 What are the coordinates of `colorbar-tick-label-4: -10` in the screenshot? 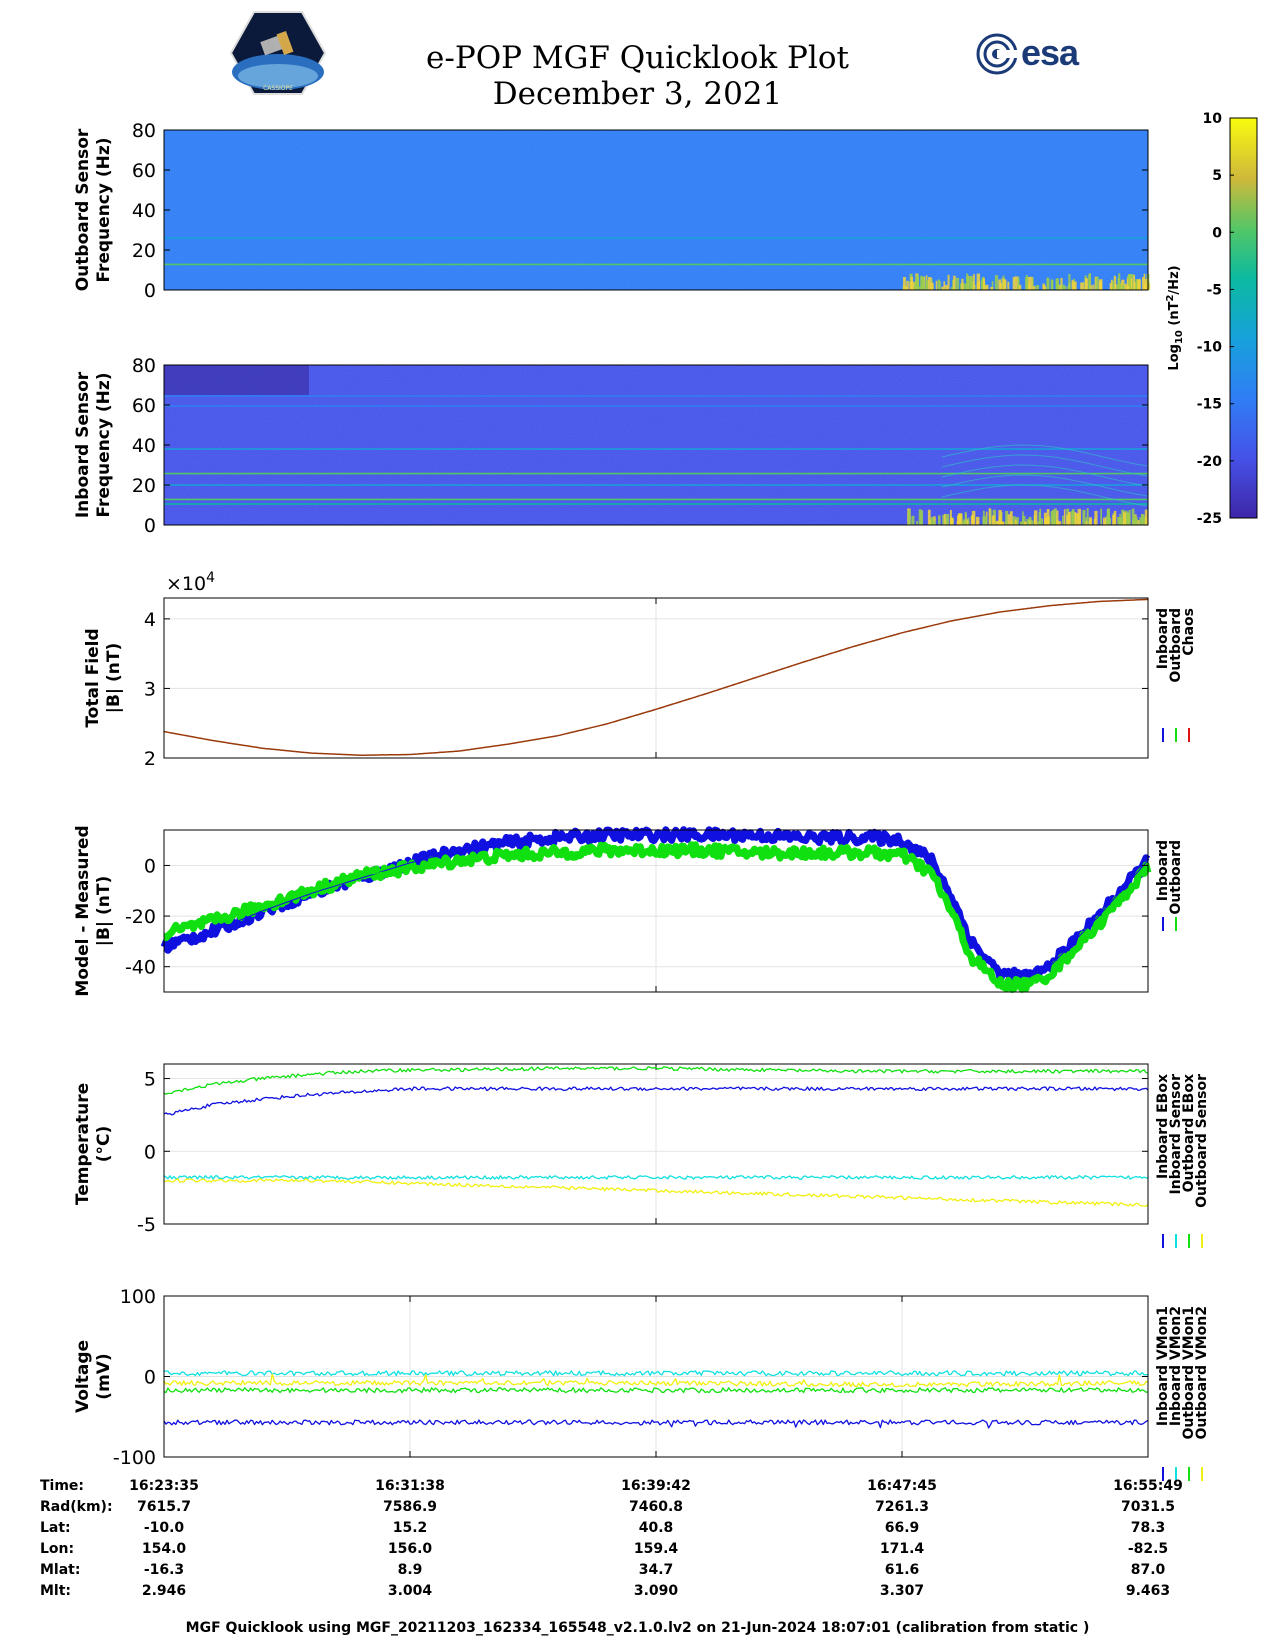 It's located at (1210, 348).